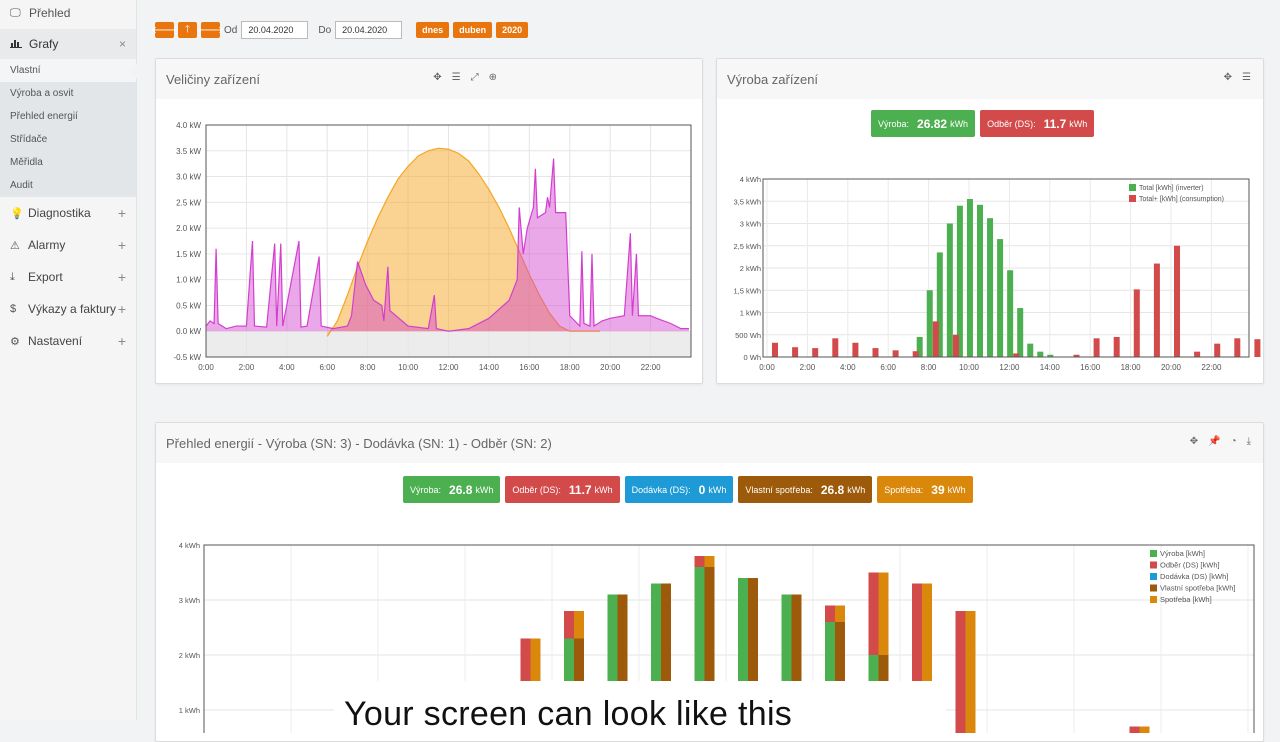 The height and width of the screenshot is (742, 1280). What do you see at coordinates (29, 139) in the screenshot?
I see `subnav-item-stridace: Střídače` at bounding box center [29, 139].